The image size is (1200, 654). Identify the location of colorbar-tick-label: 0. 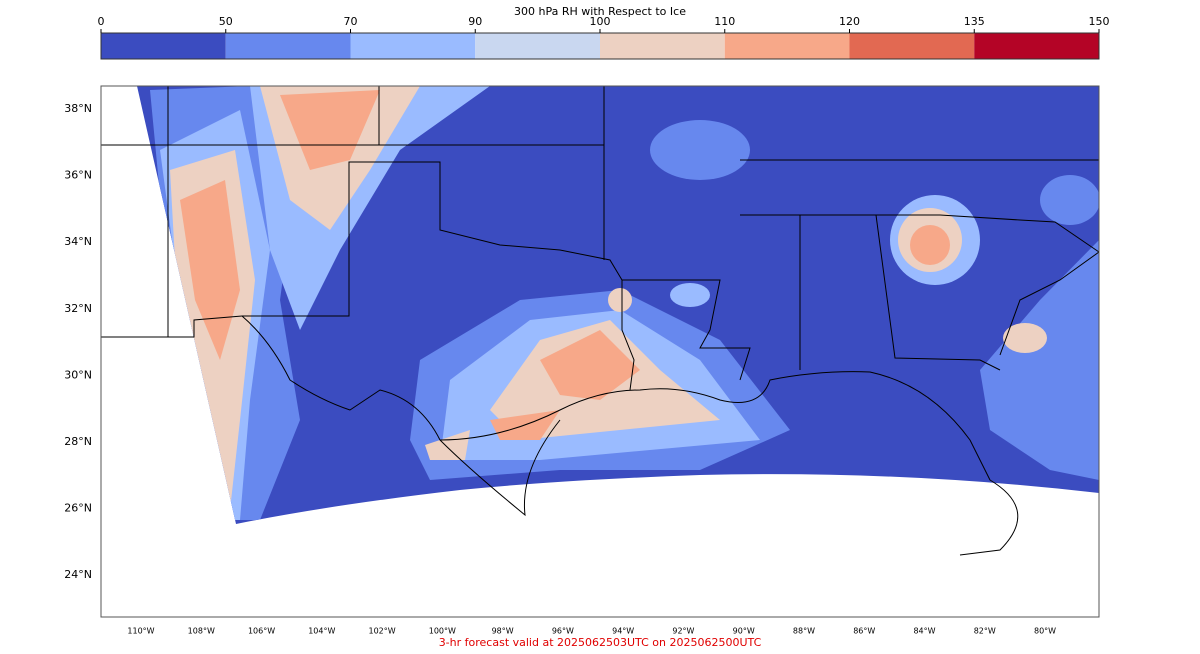
(101, 21).